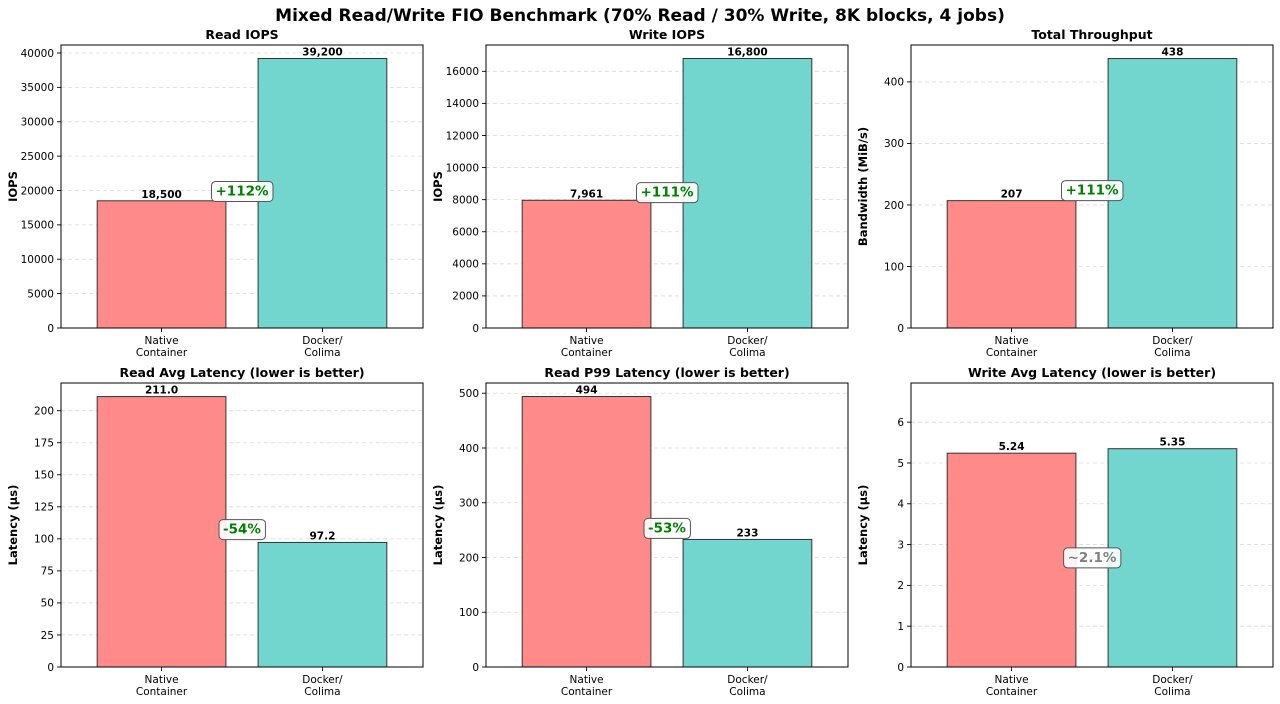 This screenshot has width=1280, height=704. What do you see at coordinates (47, 636) in the screenshot?
I see `y-tick-label: 25` at bounding box center [47, 636].